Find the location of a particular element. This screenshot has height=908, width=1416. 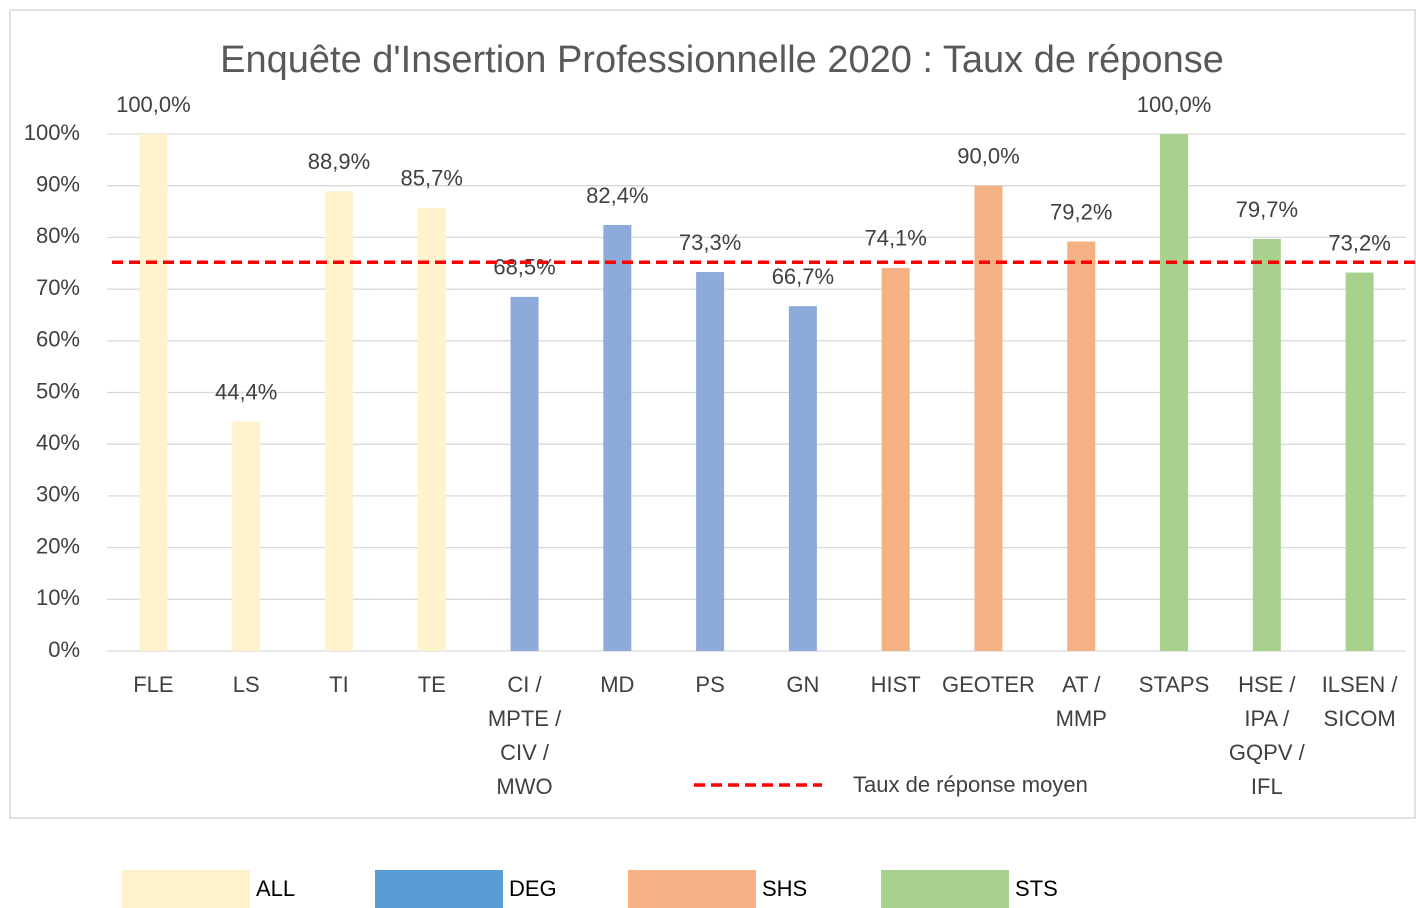

value-label: 90,0% is located at coordinates (988, 156).